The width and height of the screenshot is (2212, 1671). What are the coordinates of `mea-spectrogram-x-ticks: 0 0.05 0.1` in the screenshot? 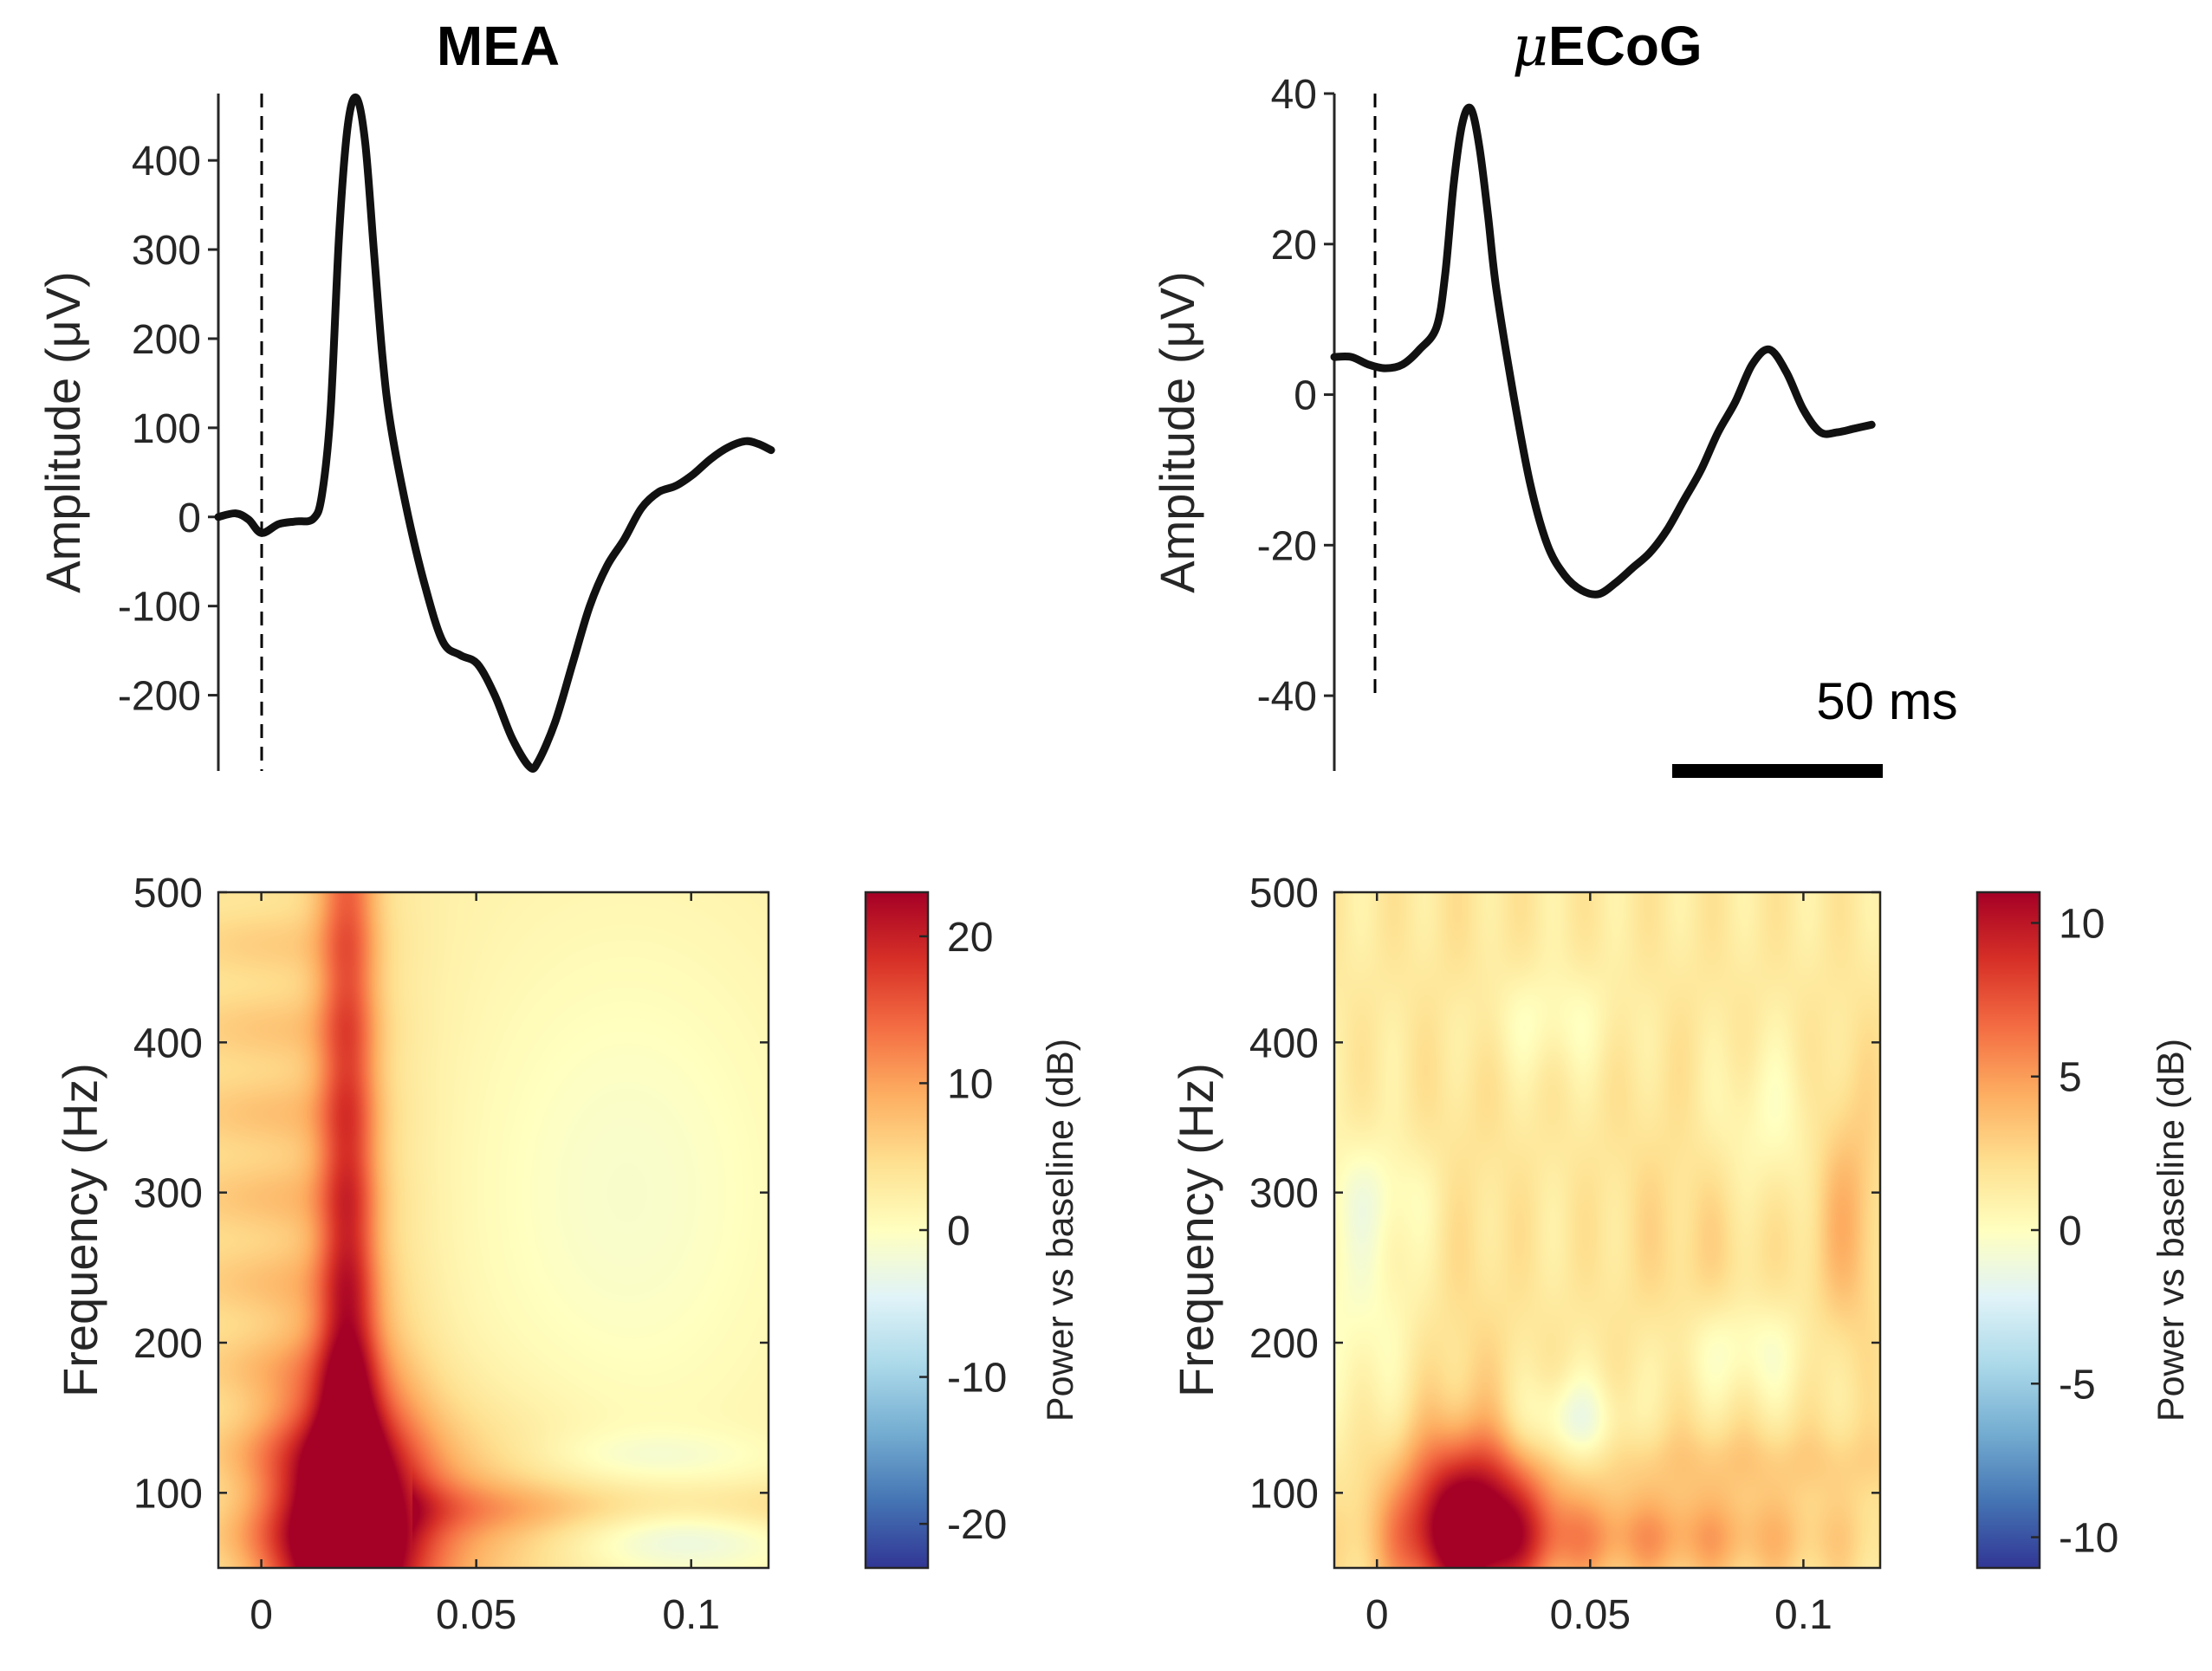 It's located at (485, 1265).